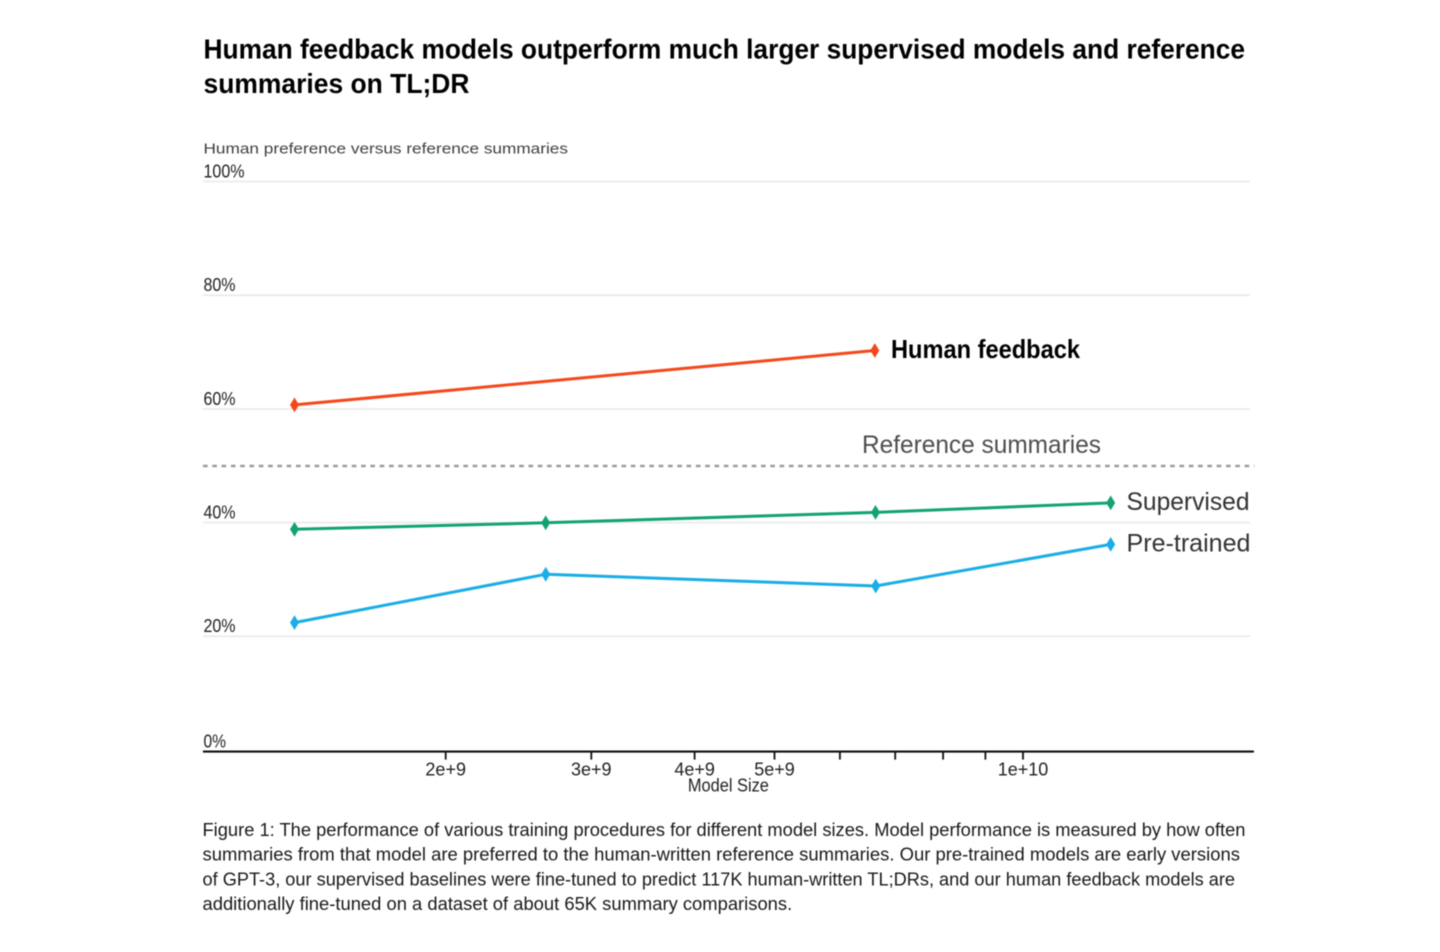 The width and height of the screenshot is (1440, 952). Describe the element at coordinates (694, 770) in the screenshot. I see `svg-text: 4e+9` at that location.